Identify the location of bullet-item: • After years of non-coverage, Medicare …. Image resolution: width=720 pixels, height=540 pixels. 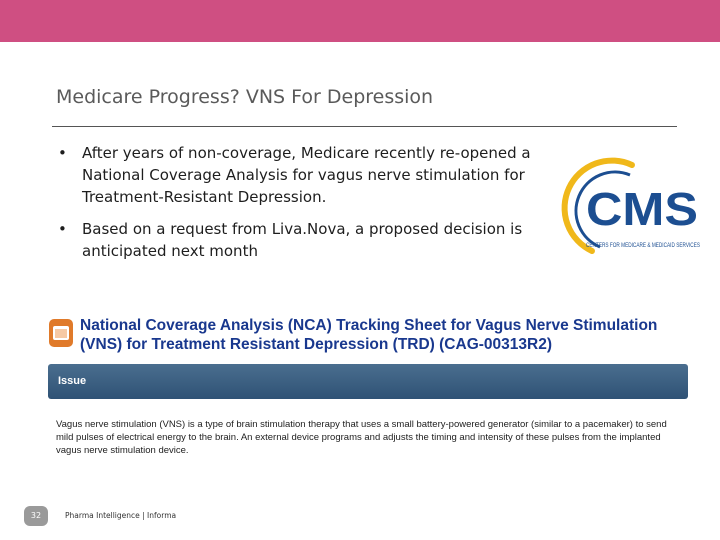
(303, 175).